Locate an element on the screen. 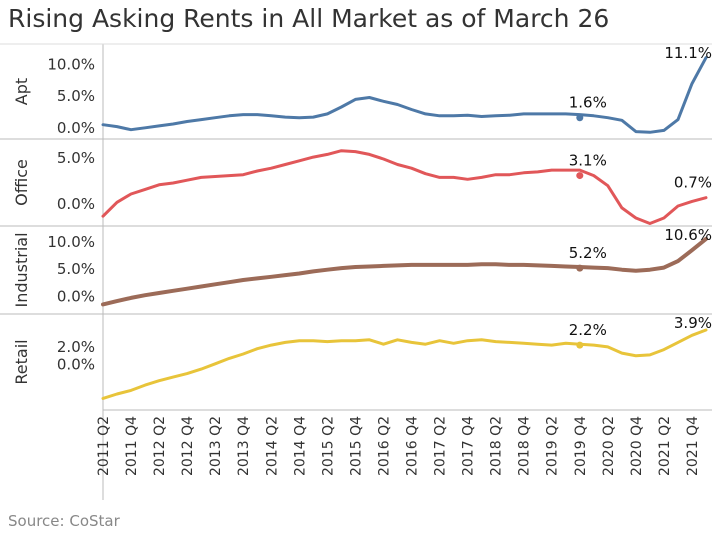  series-line-industrial is located at coordinates (404, 271).